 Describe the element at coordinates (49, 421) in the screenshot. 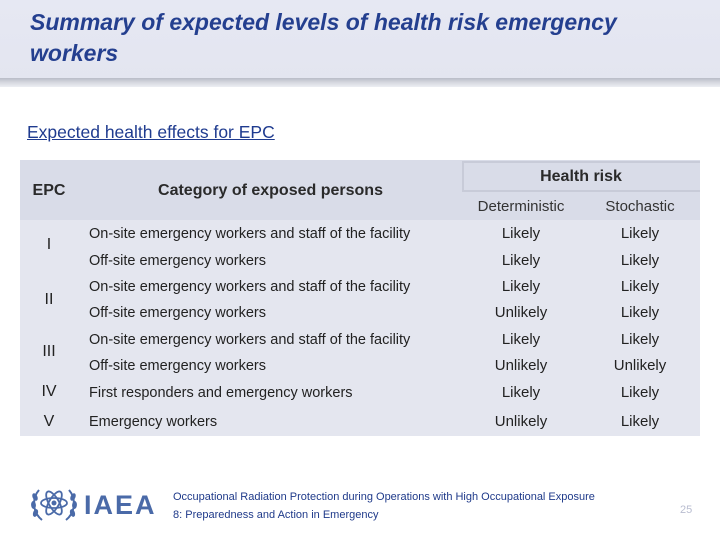

I see `epc-label-v: V` at that location.